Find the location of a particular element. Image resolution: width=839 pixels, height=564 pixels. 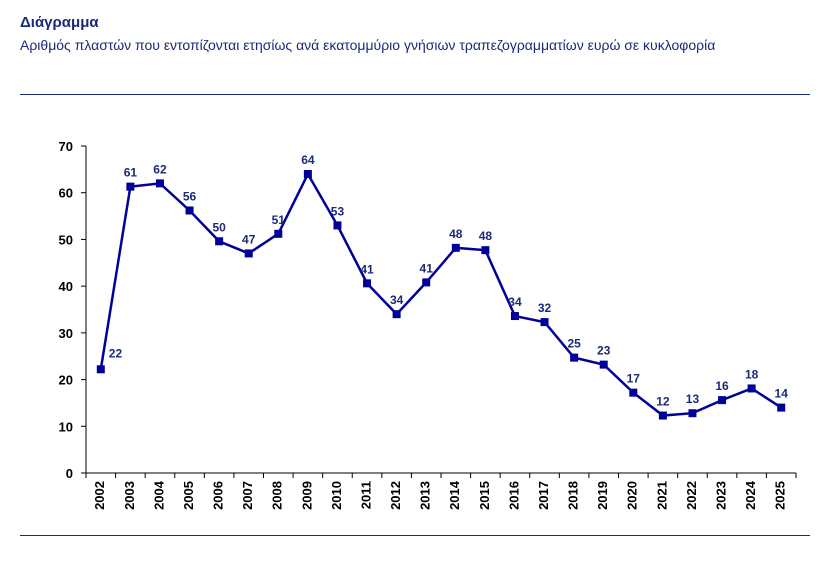

x-tick-label: 2008 is located at coordinates (277, 495).